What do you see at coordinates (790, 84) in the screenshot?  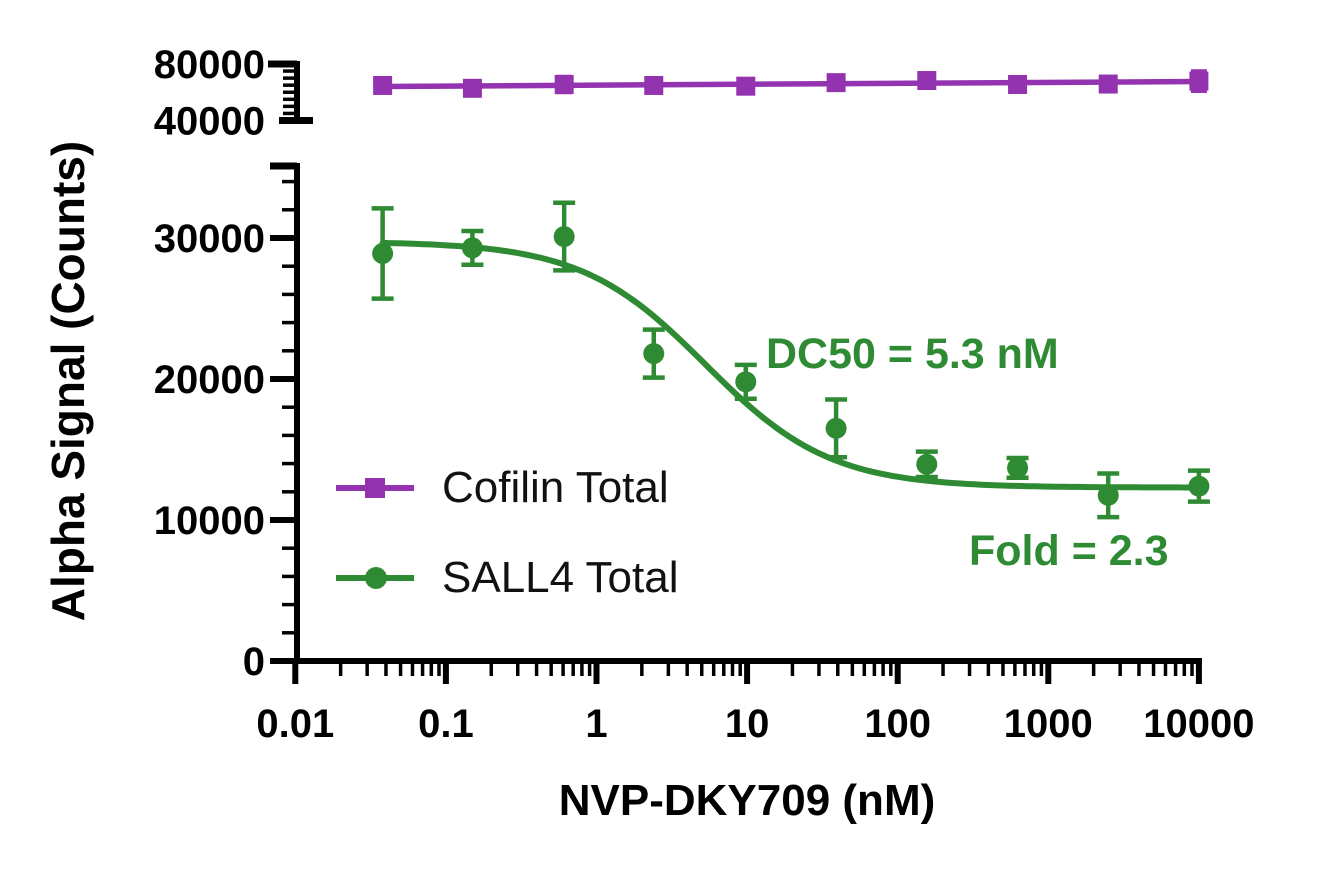 I see `cofilin-fit-line` at bounding box center [790, 84].